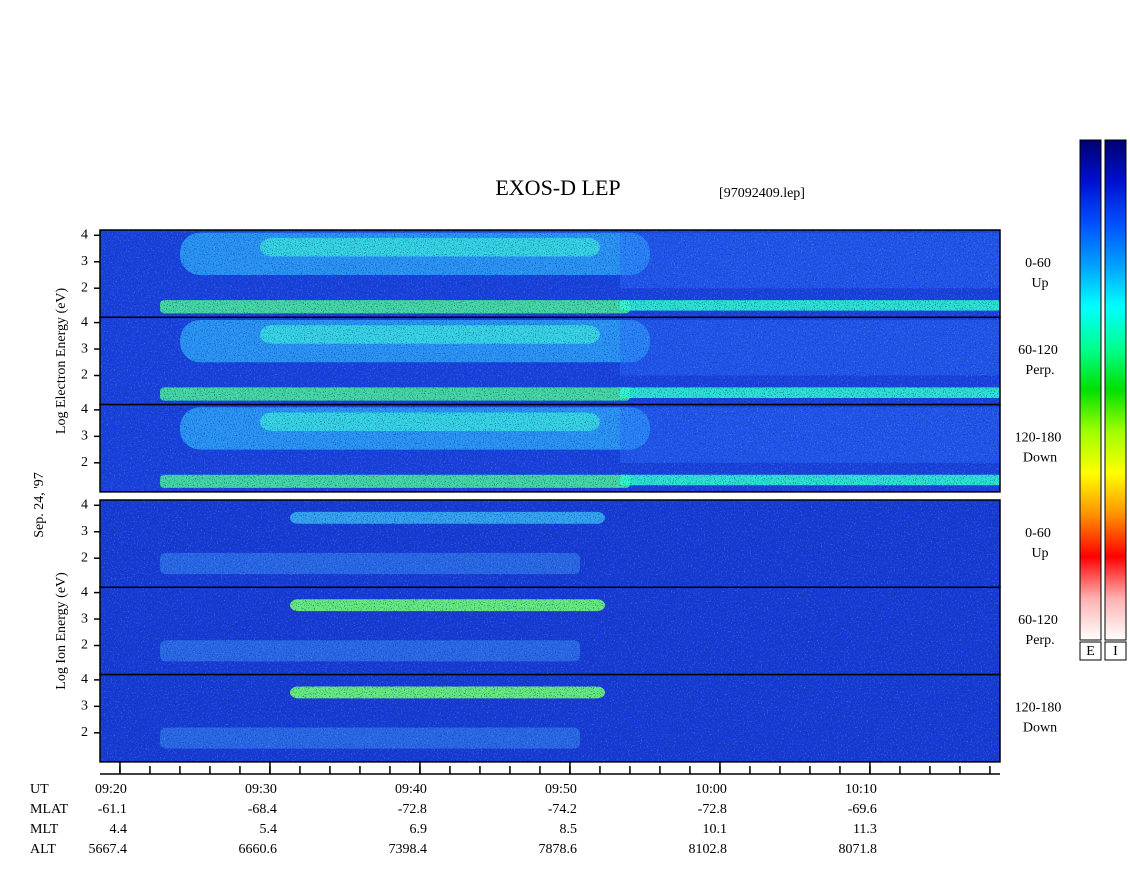 This screenshot has width=1130, height=875. I want to click on date-label: Sep. 24, '97, so click(39, 505).